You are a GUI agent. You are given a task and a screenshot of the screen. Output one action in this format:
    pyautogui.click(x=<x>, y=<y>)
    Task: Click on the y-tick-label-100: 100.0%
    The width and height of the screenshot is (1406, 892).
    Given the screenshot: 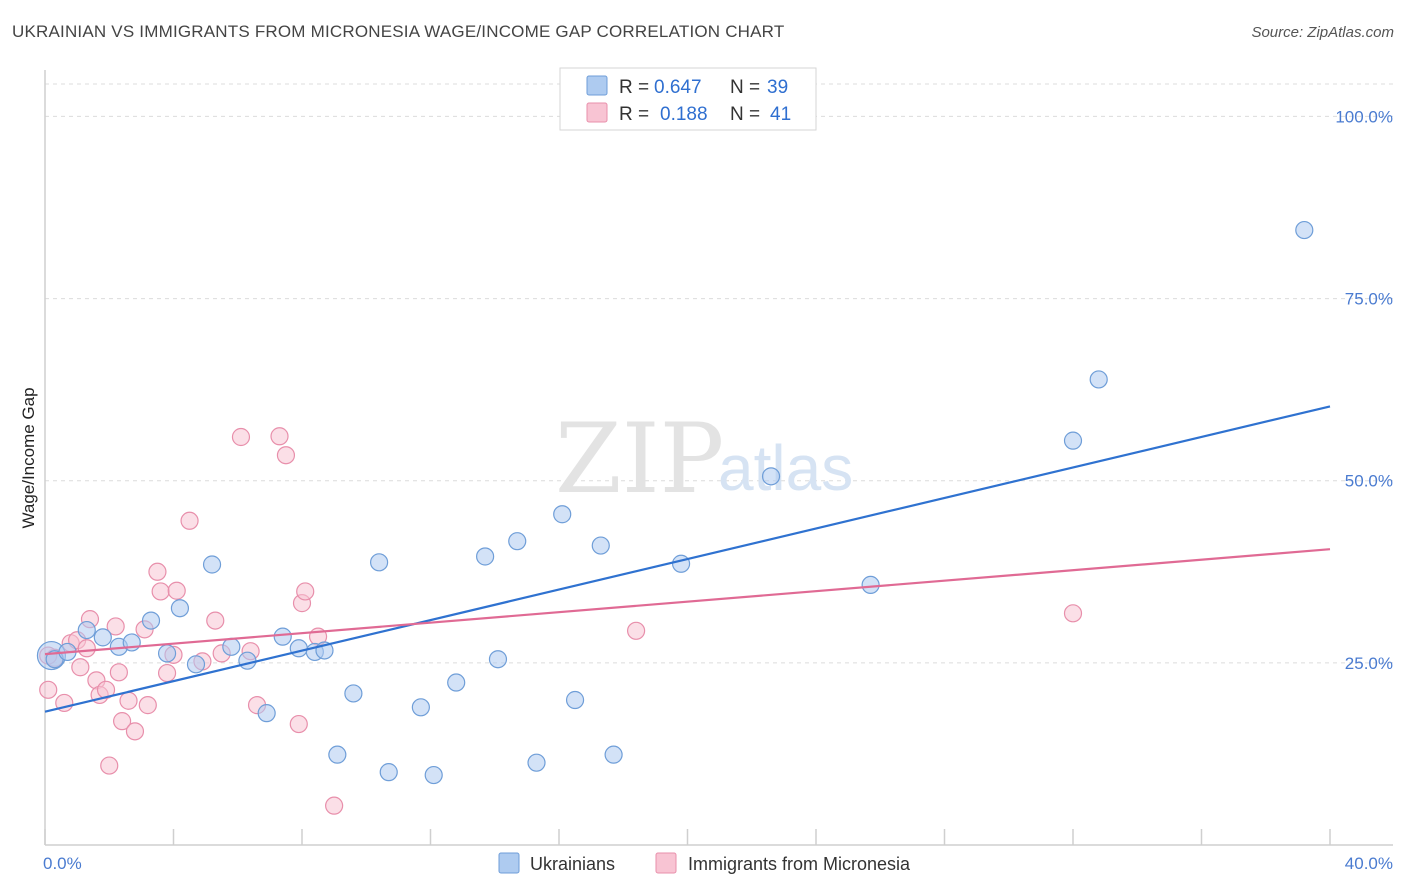 What is the action you would take?
    pyautogui.click(x=1364, y=116)
    